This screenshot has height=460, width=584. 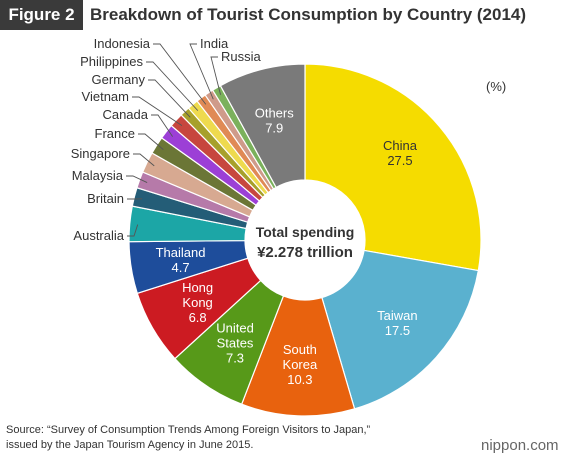 I want to click on label-hong-kong: Hong Kong 6.8, so click(x=197, y=302).